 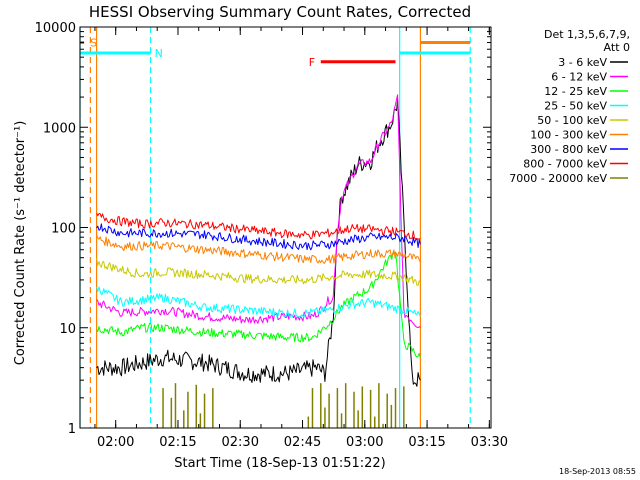 I want to click on y-tick-label: 1000, so click(x=59, y=128).